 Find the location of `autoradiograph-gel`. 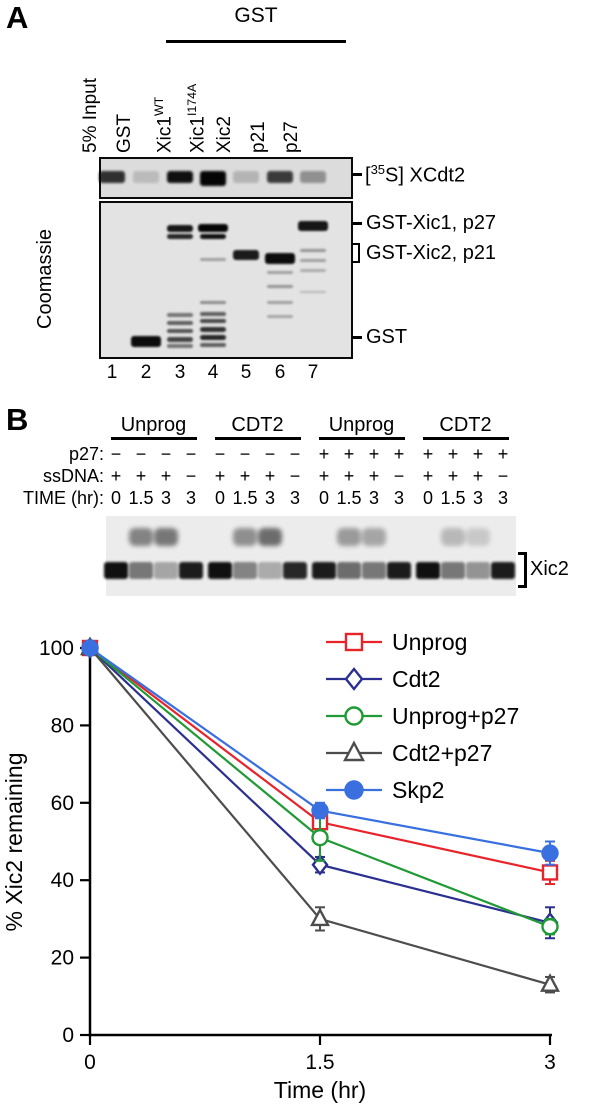

autoradiograph-gel is located at coordinates (226, 178).